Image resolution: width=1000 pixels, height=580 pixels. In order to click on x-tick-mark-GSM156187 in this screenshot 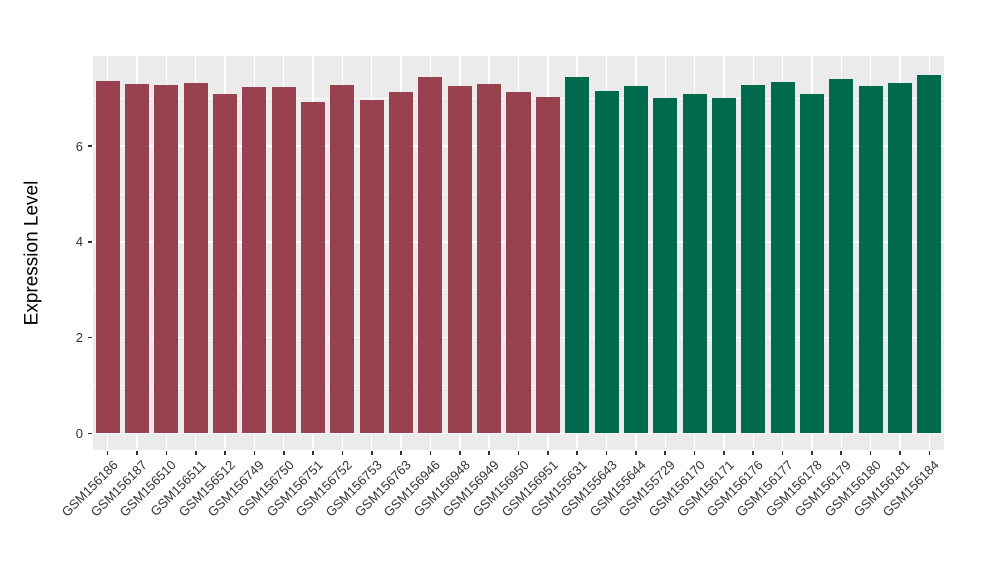, I will do `click(137, 453)`.